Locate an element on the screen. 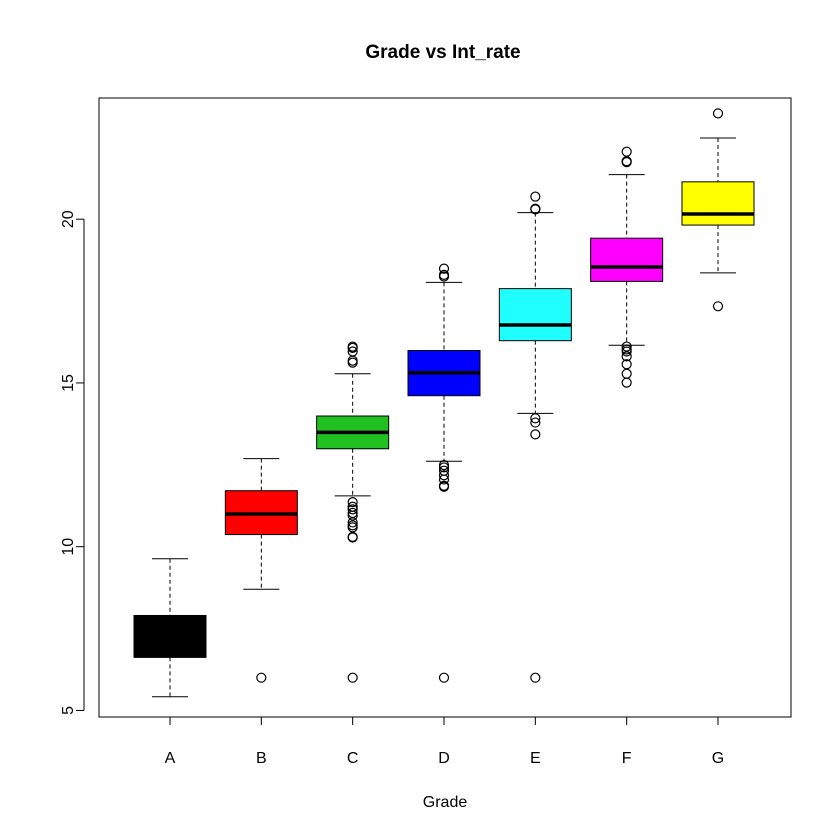 The width and height of the screenshot is (840, 840). chart-title: Grade vs Int_rate is located at coordinates (442, 52).